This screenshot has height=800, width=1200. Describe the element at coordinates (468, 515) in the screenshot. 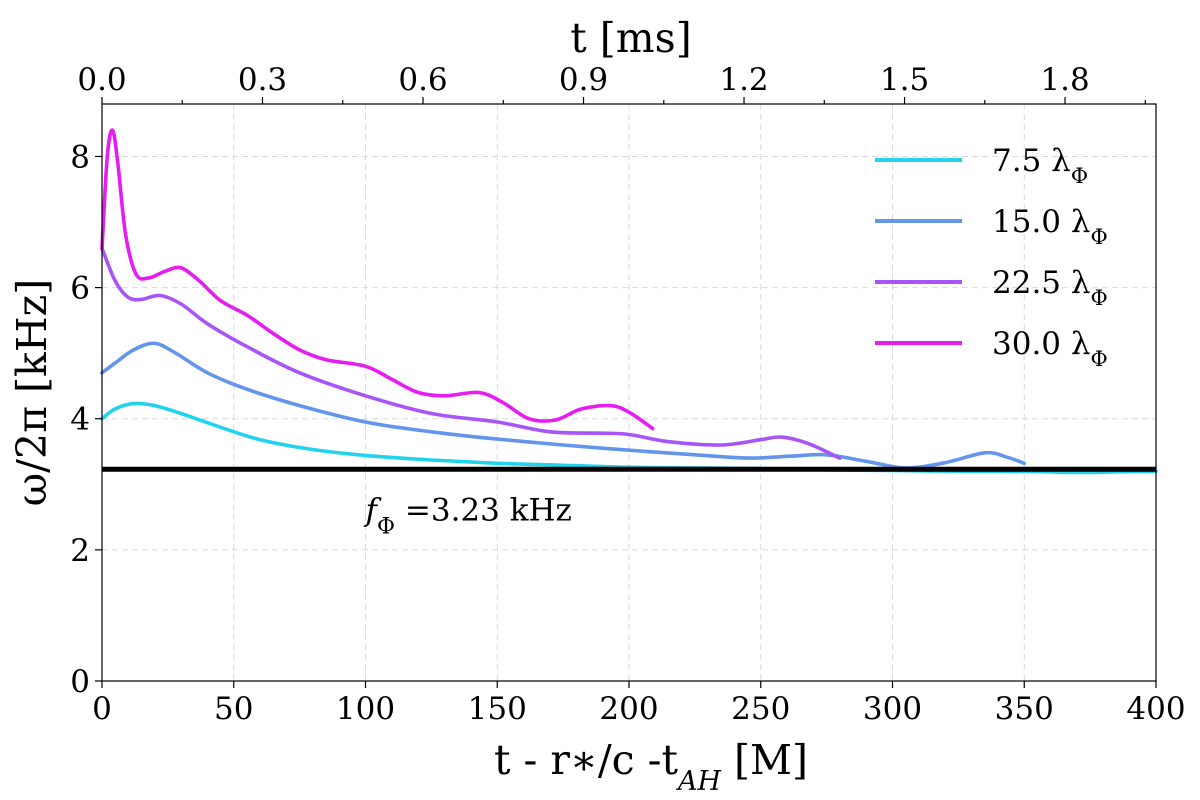

I see `reference-line-label: fΦ =3.23 kHz` at that location.